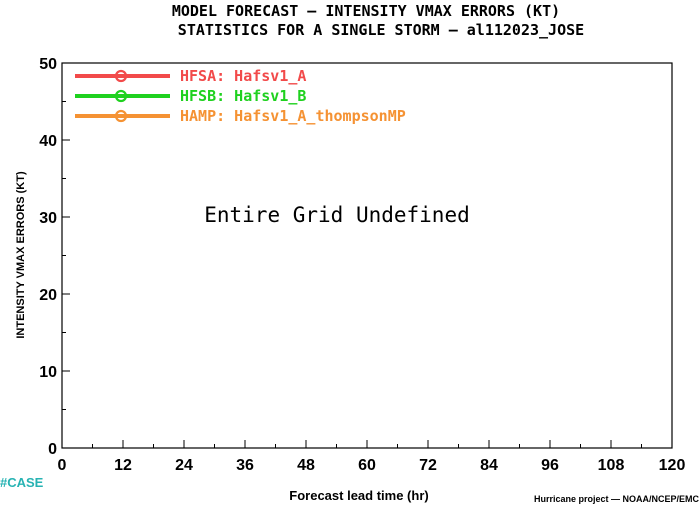  Describe the element at coordinates (358, 495) in the screenshot. I see `x-axis-label: Forecast lead time (hr)` at that location.